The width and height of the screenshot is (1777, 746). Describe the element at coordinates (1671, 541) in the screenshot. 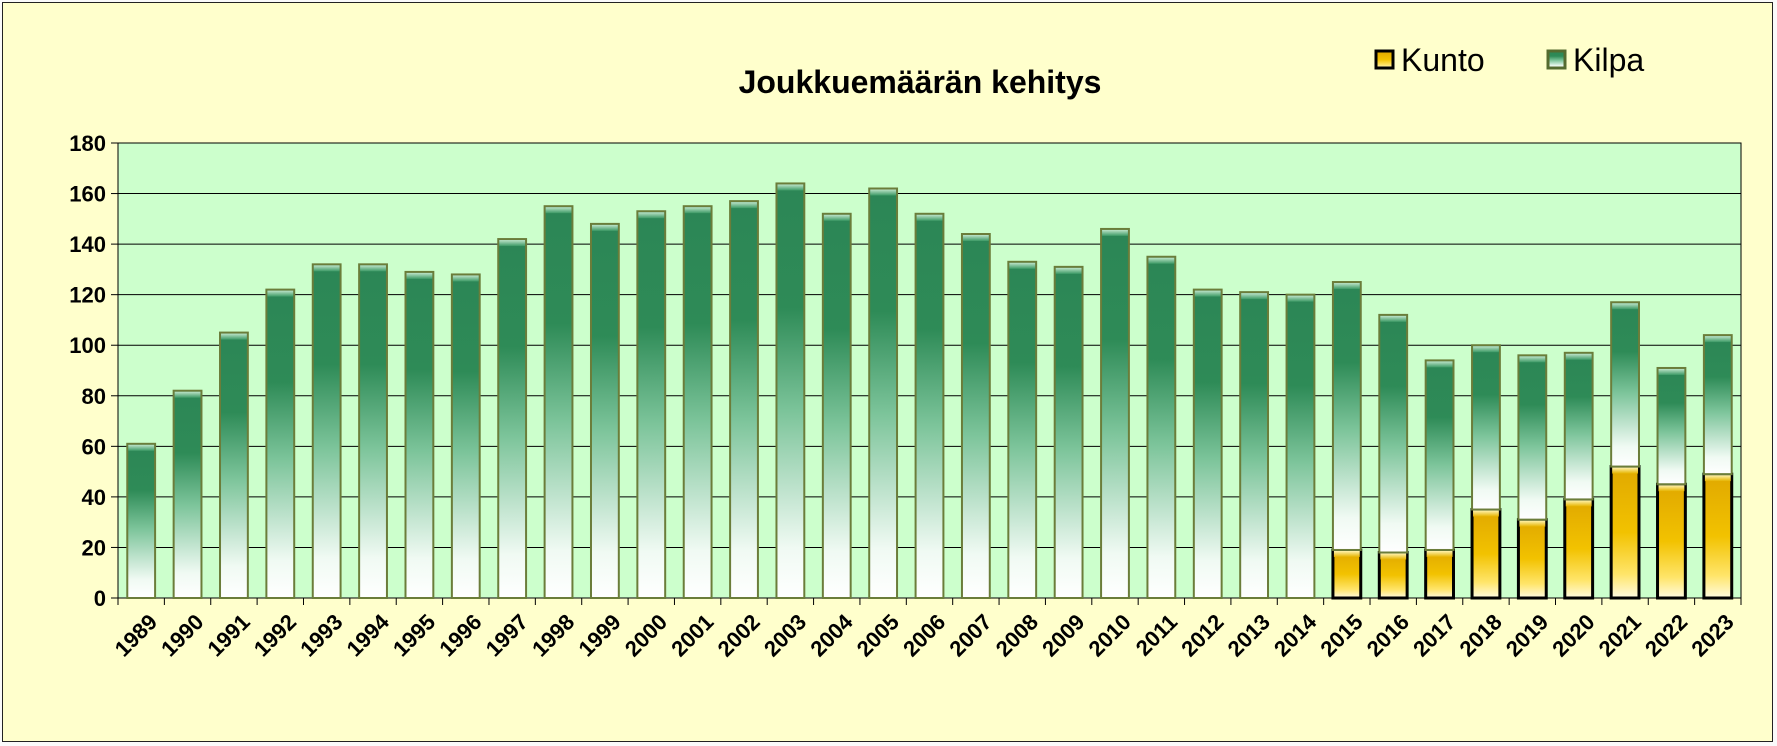

I see `bar-kunto-2022` at that location.